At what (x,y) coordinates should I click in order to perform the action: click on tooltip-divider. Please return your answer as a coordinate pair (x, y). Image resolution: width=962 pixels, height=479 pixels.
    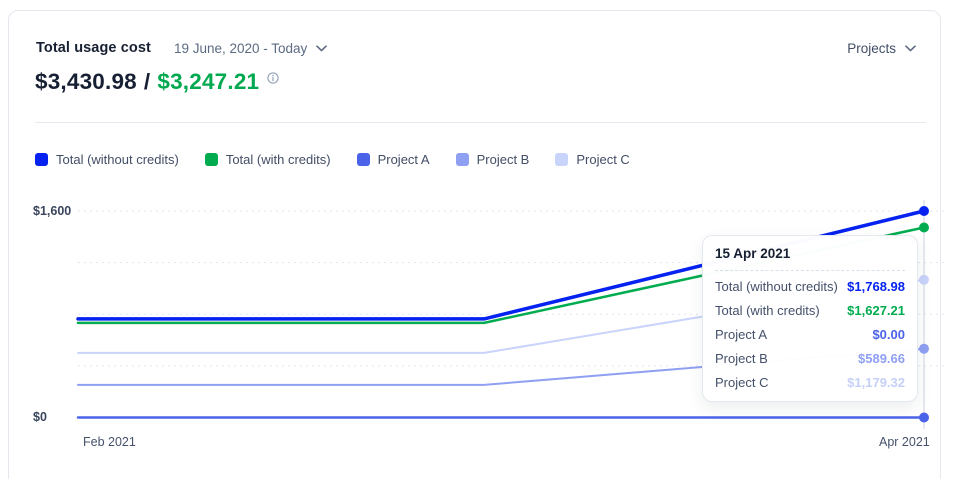
    Looking at the image, I should click on (810, 270).